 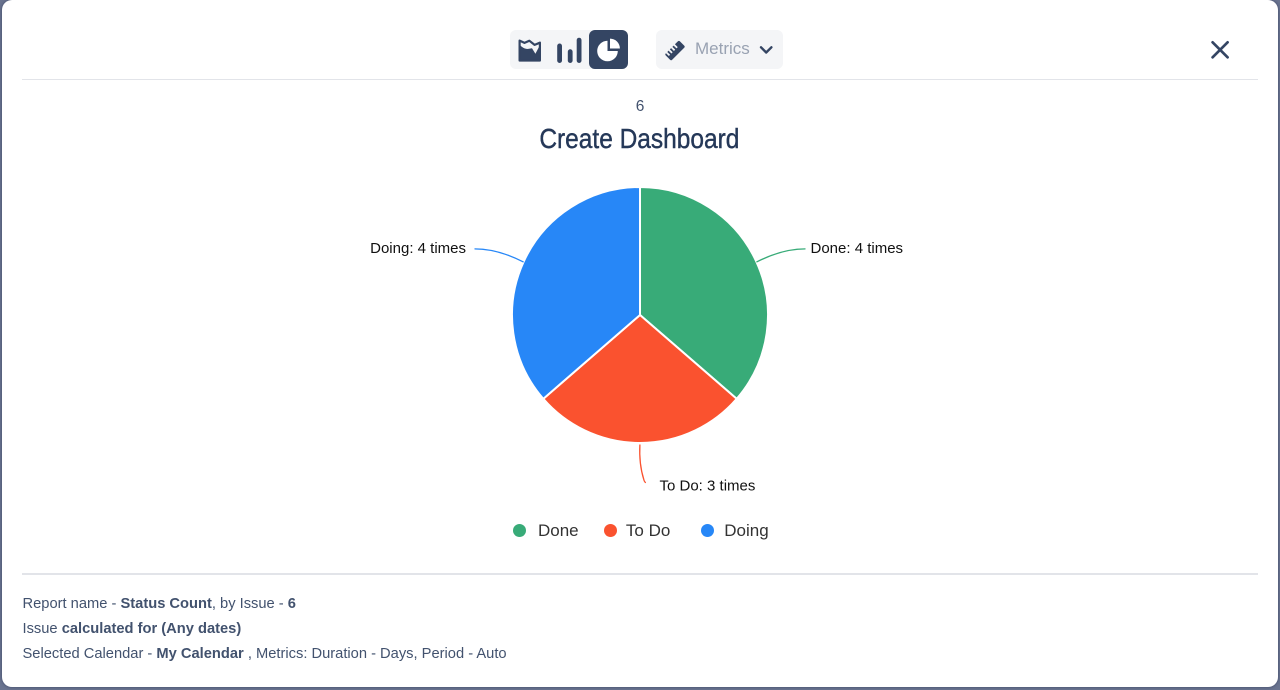 I want to click on svg-text: Done: 4 times, so click(x=857, y=248).